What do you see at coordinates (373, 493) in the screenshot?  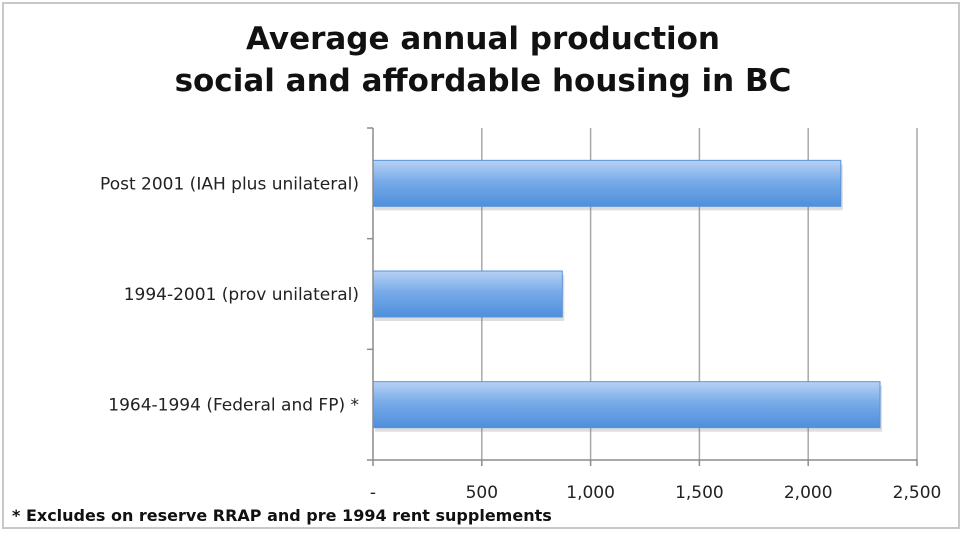 I see `x-tick-label-0: -` at bounding box center [373, 493].